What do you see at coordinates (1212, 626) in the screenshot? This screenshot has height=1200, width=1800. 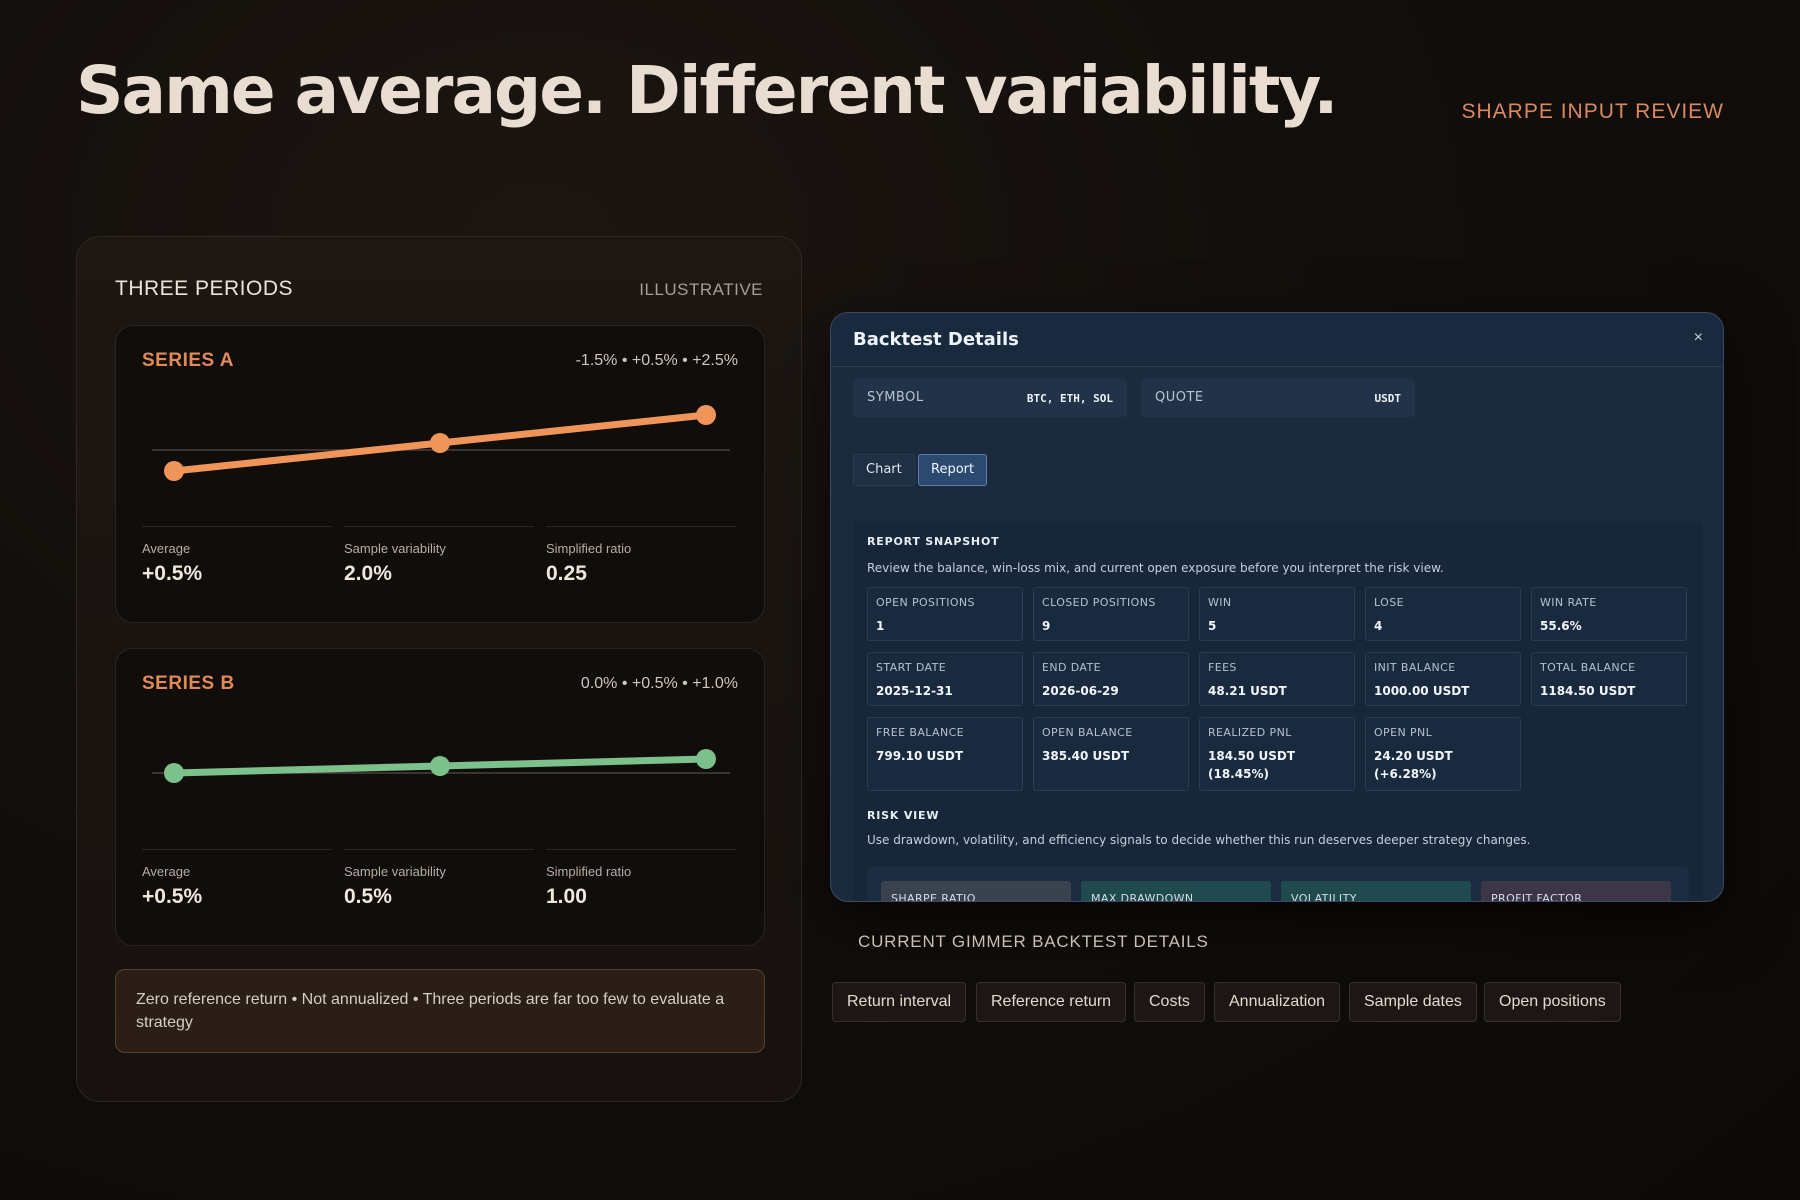 I see `metric-value: 5` at bounding box center [1212, 626].